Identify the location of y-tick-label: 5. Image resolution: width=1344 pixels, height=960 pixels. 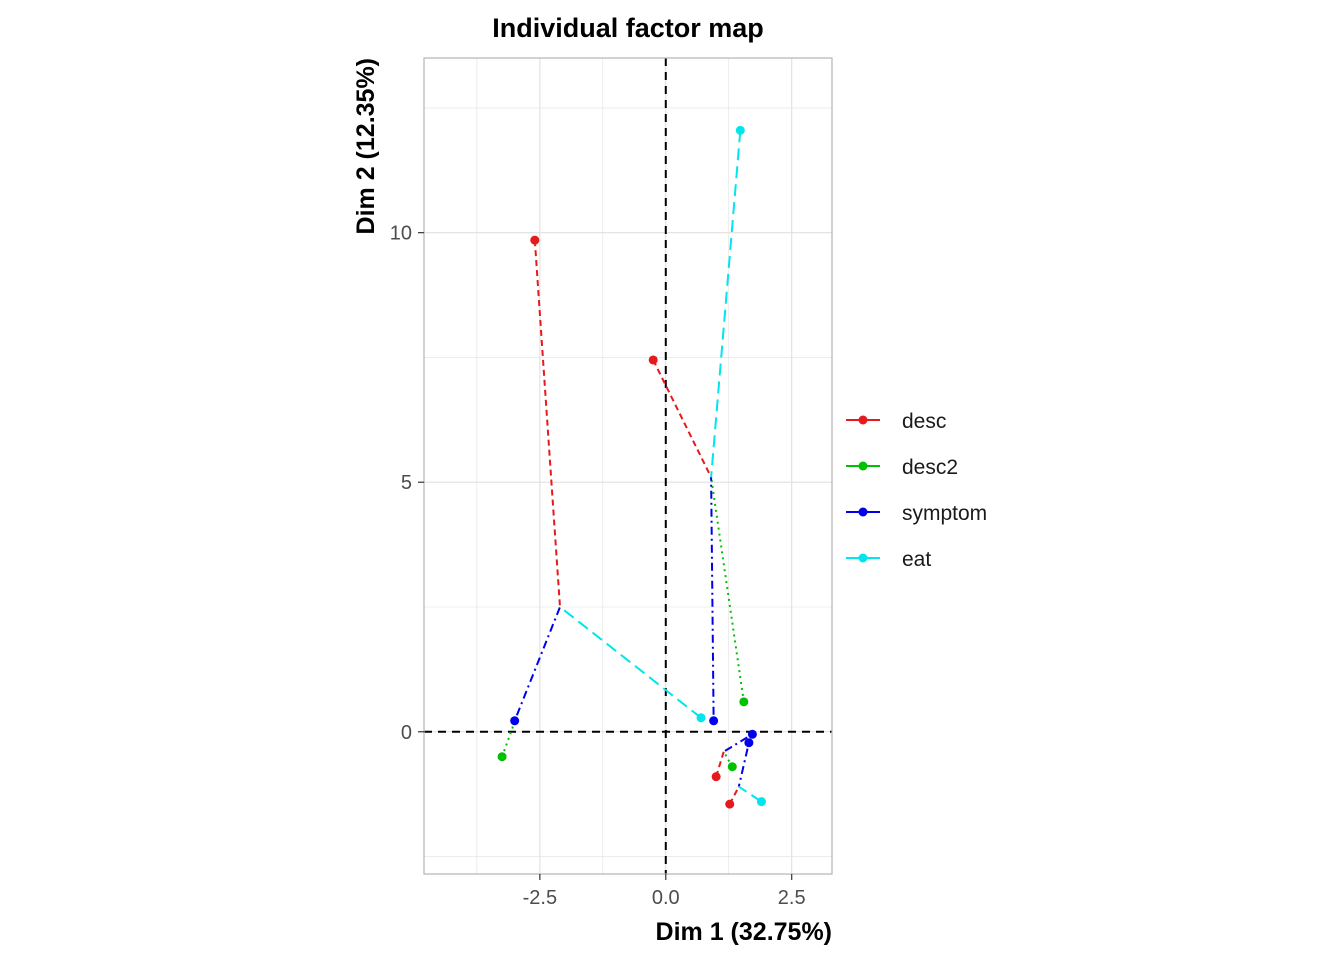
(406, 483).